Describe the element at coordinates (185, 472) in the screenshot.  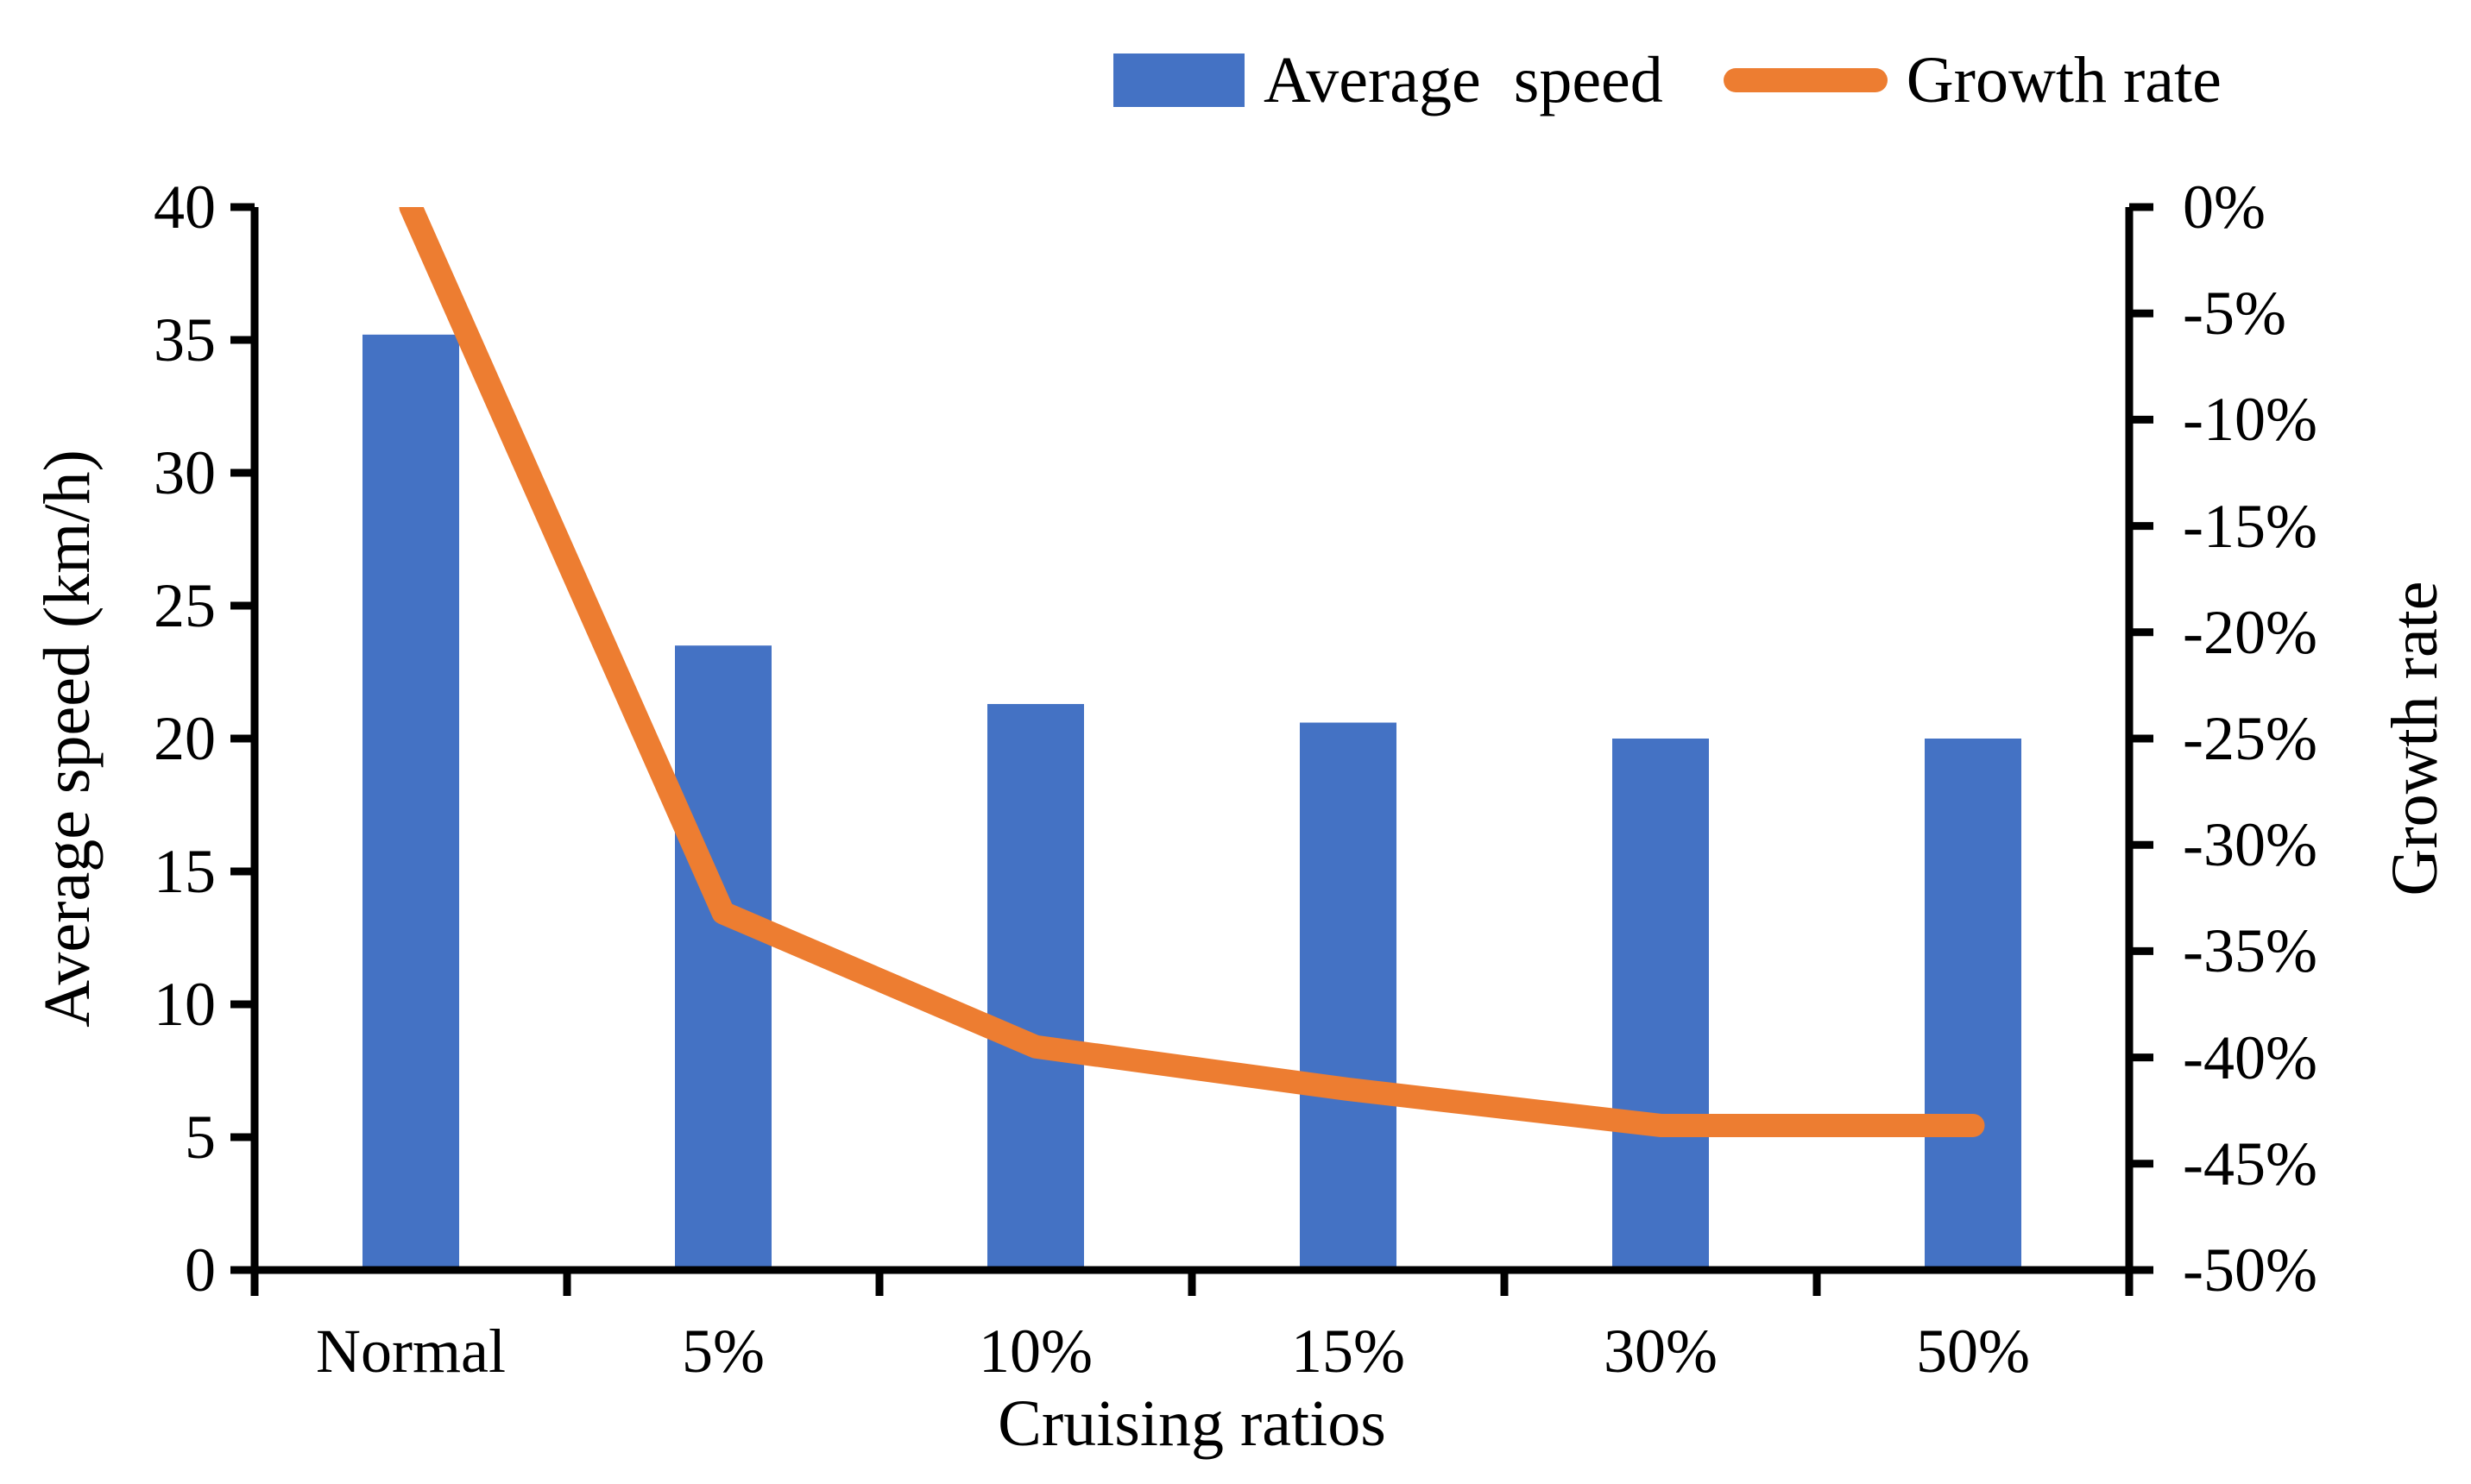
I see `left-axis-tick-label: 30` at that location.